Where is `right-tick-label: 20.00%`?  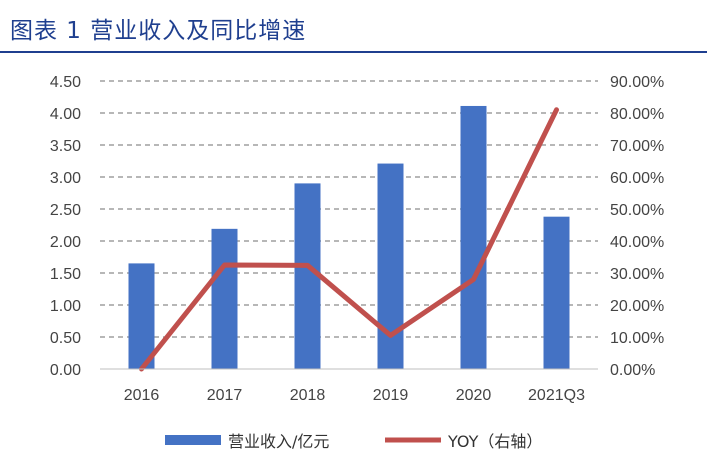
right-tick-label: 20.00% is located at coordinates (637, 306).